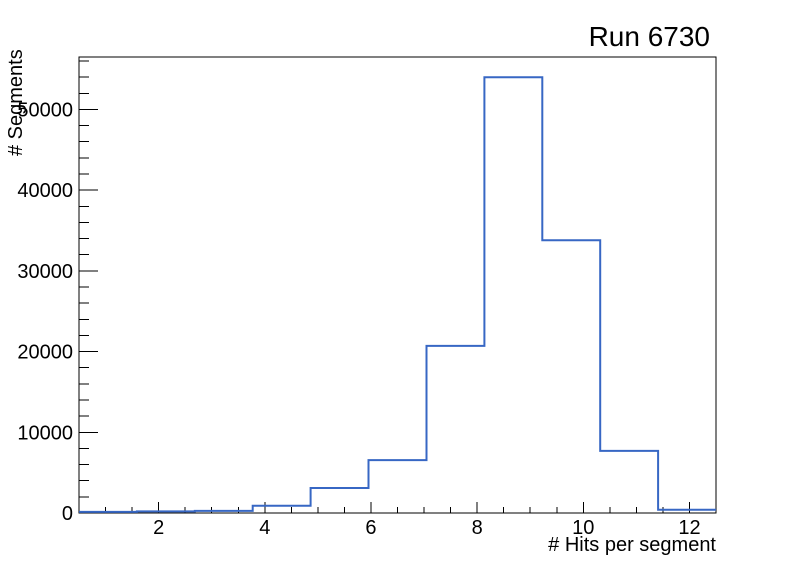 The image size is (796, 572). I want to click on x-tick-label: 4, so click(264, 528).